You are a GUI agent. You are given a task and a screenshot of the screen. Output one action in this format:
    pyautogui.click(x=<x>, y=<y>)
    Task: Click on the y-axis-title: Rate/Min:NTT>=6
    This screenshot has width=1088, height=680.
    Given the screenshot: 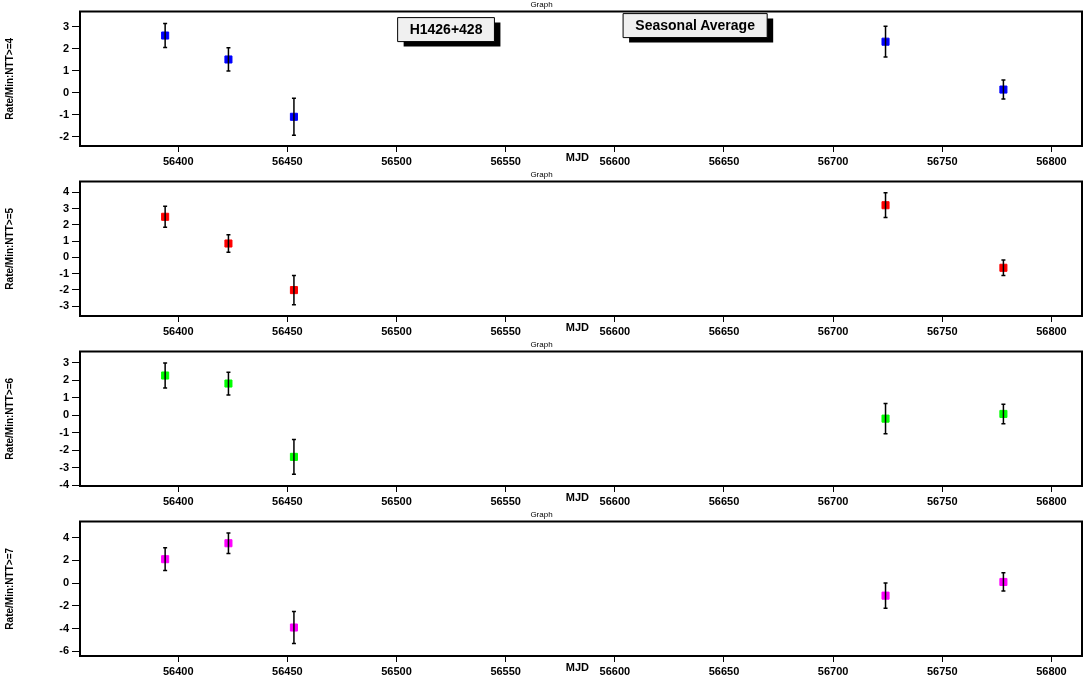 What is the action you would take?
    pyautogui.click(x=9, y=418)
    